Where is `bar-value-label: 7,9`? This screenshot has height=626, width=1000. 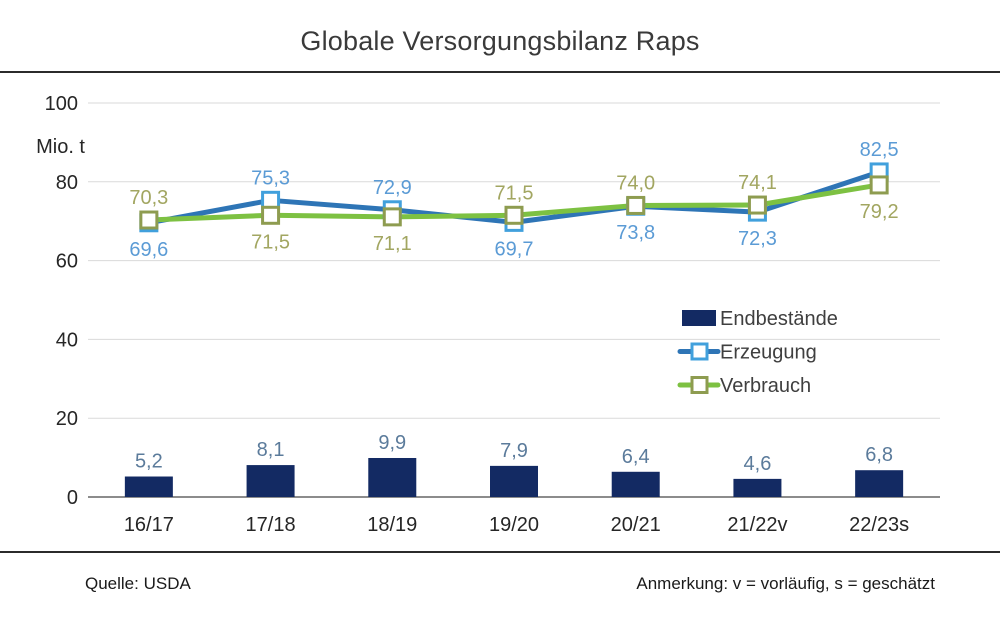 bar-value-label: 7,9 is located at coordinates (514, 451).